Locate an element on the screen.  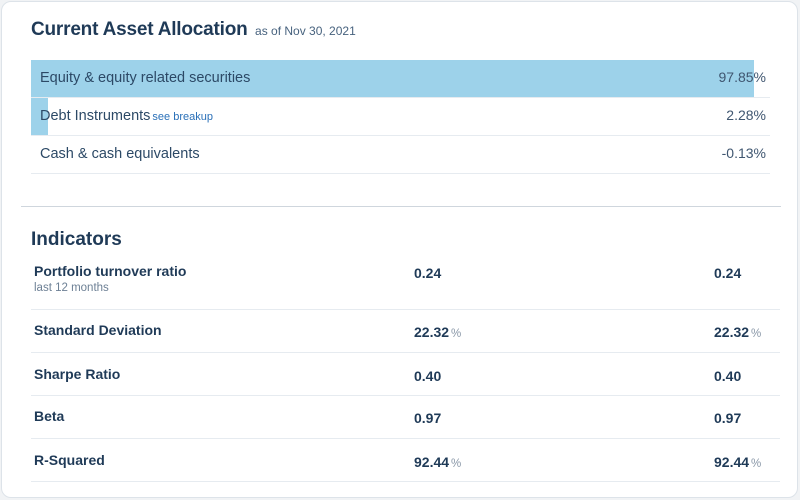
indicator-name: Standard Deviation is located at coordinates (98, 330).